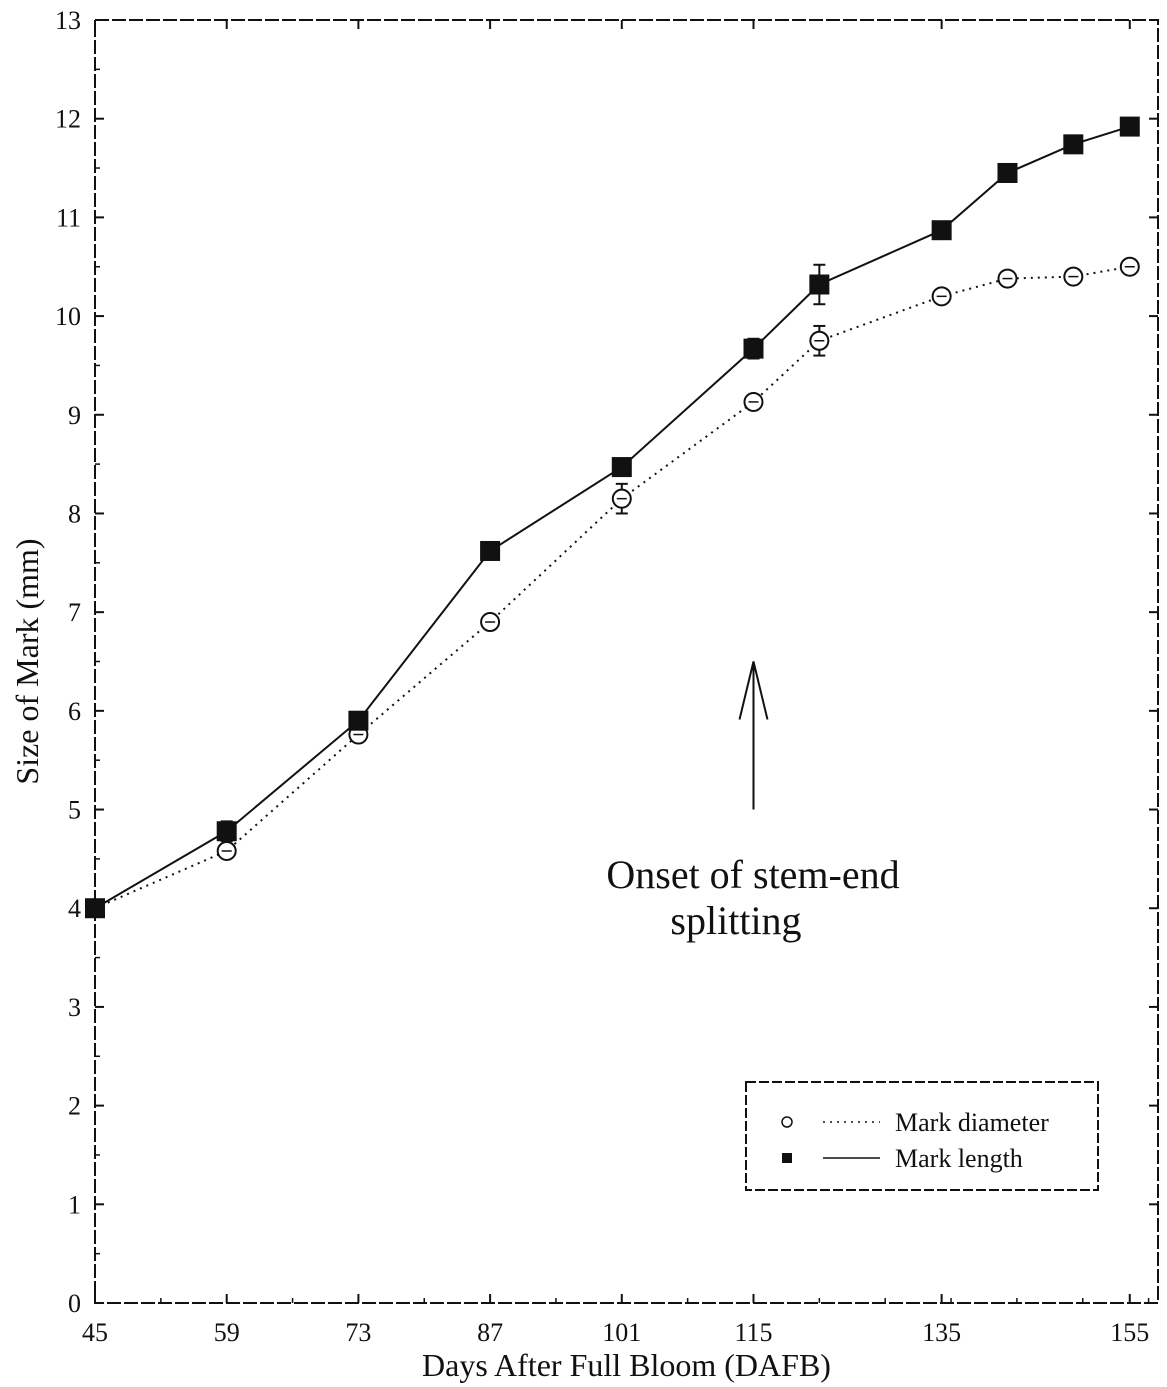 This screenshot has height=1387, width=1167. What do you see at coordinates (626, 1365) in the screenshot?
I see `x-axis-title: Days After Full Bloom (DAFB)` at bounding box center [626, 1365].